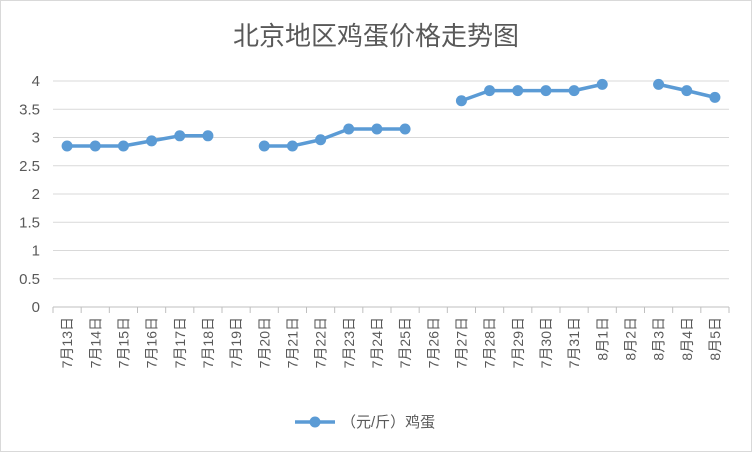  Describe the element at coordinates (180, 342) in the screenshot. I see `x-tick-label: 7月17日` at that location.